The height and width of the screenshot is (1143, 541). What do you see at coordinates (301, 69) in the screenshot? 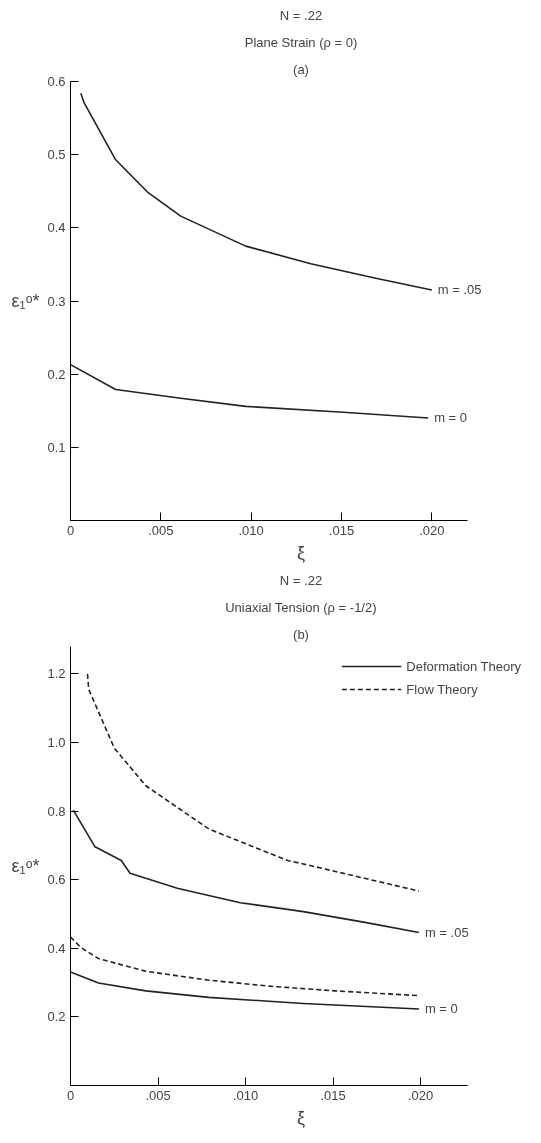
I see `text: (a)` at bounding box center [301, 69].